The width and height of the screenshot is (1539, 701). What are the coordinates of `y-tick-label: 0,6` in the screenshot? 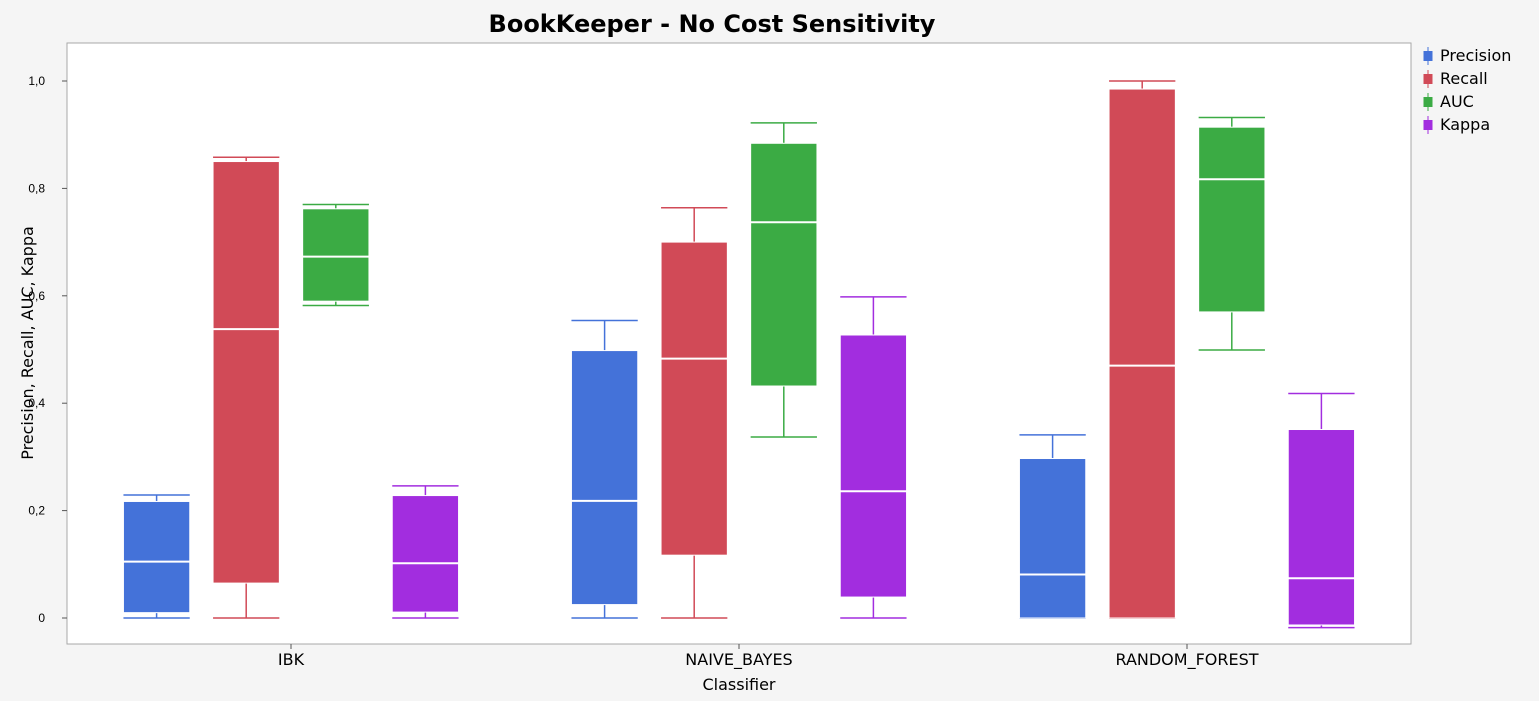 It's located at (36, 296).